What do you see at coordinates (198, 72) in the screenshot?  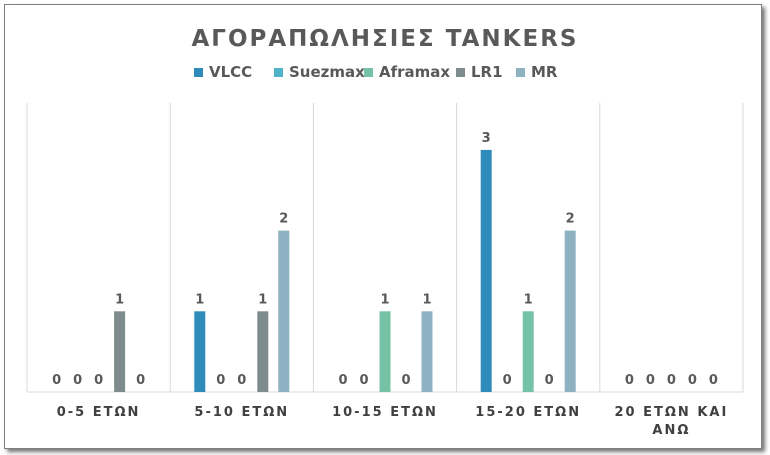 I see `legend-swatch-vlcc` at bounding box center [198, 72].